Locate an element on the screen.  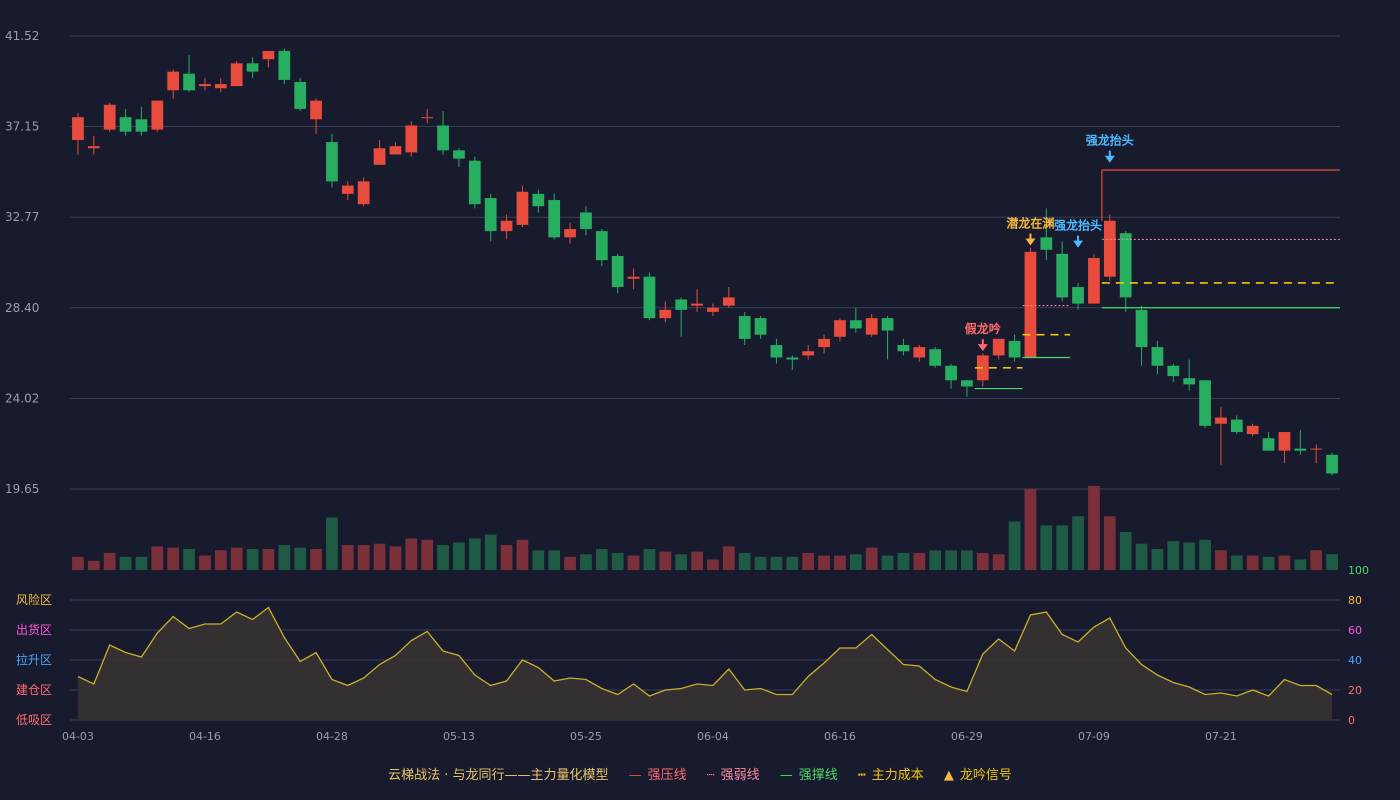
indicator-tick-label: 0 is located at coordinates (1351, 720).